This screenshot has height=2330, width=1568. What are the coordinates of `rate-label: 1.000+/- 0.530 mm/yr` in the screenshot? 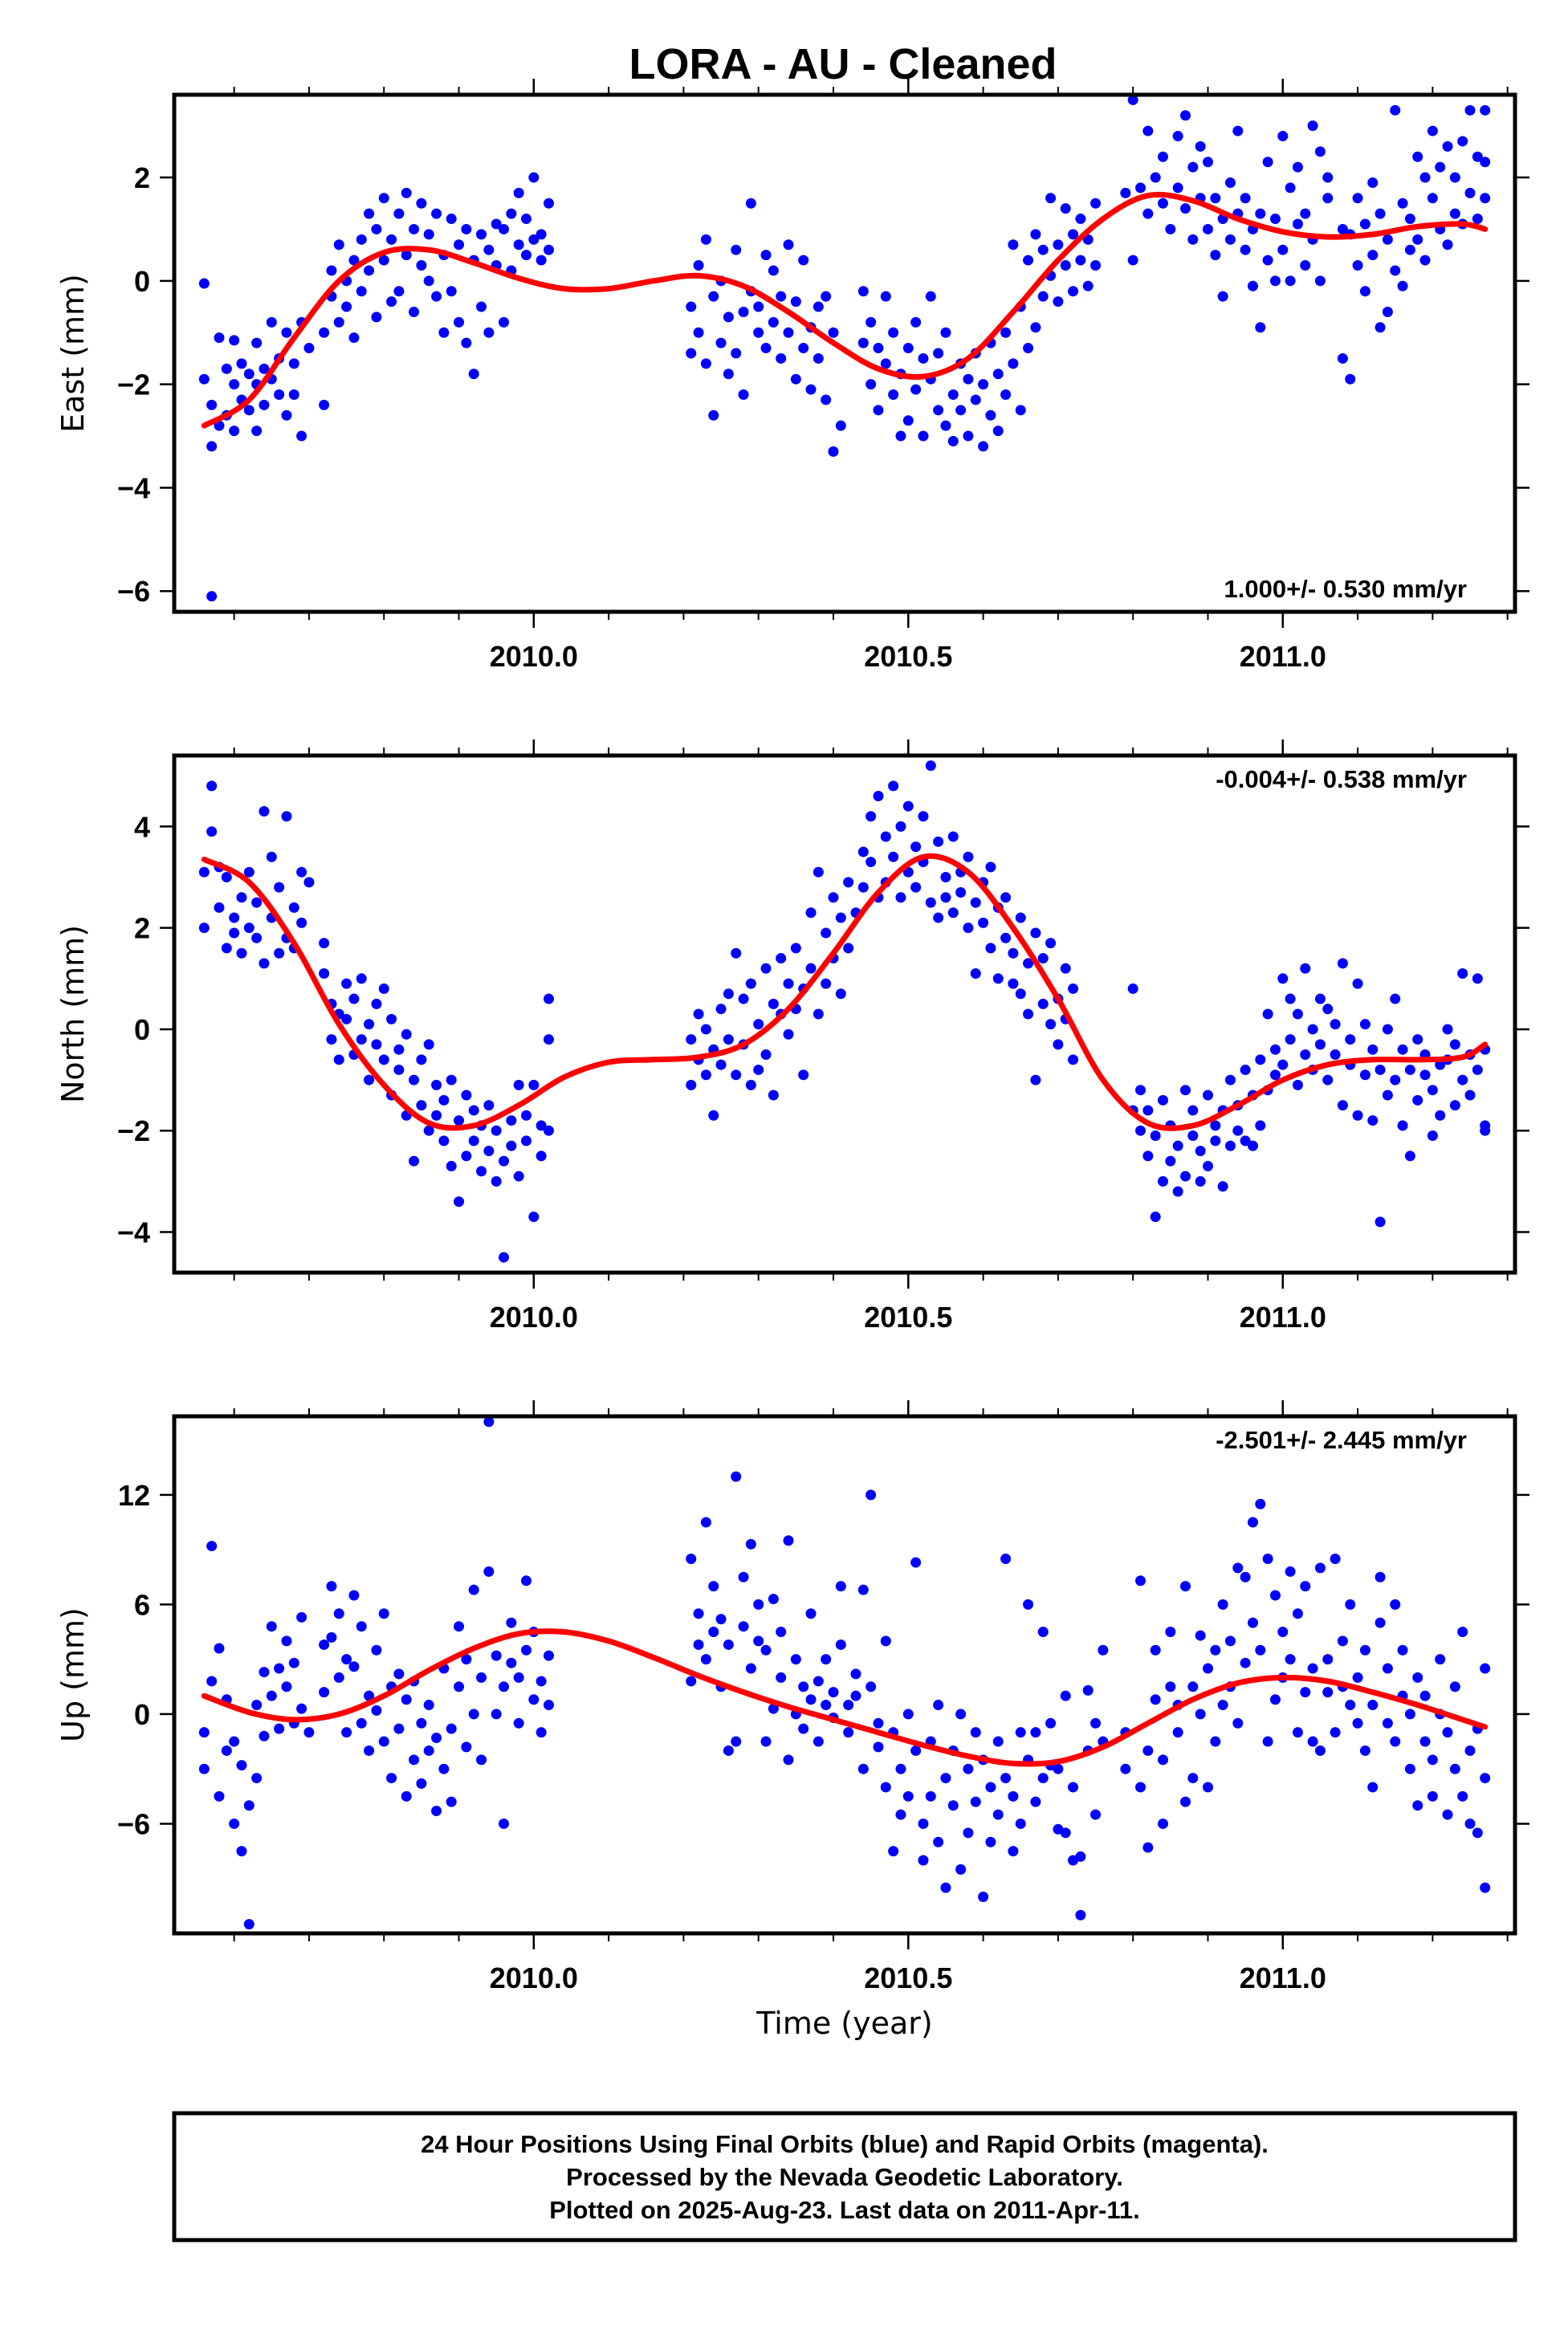 It's located at (1345, 589).